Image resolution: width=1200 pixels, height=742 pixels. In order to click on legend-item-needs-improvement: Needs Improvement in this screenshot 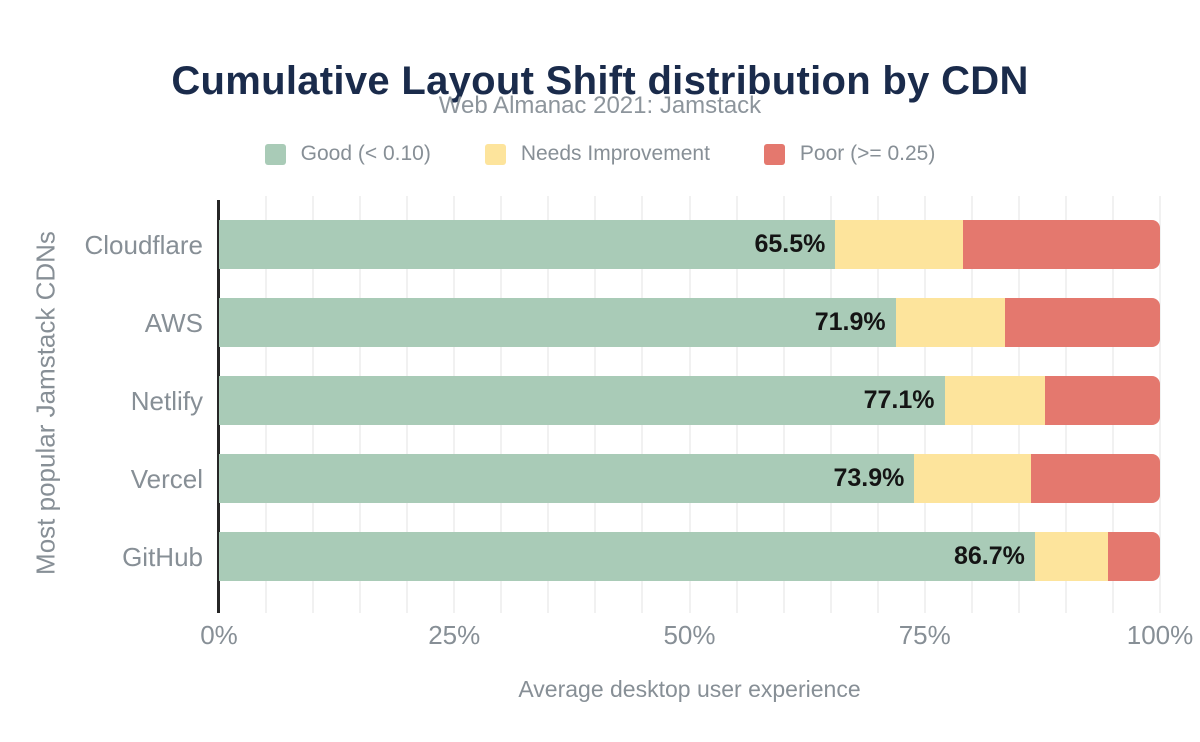, I will do `click(597, 154)`.